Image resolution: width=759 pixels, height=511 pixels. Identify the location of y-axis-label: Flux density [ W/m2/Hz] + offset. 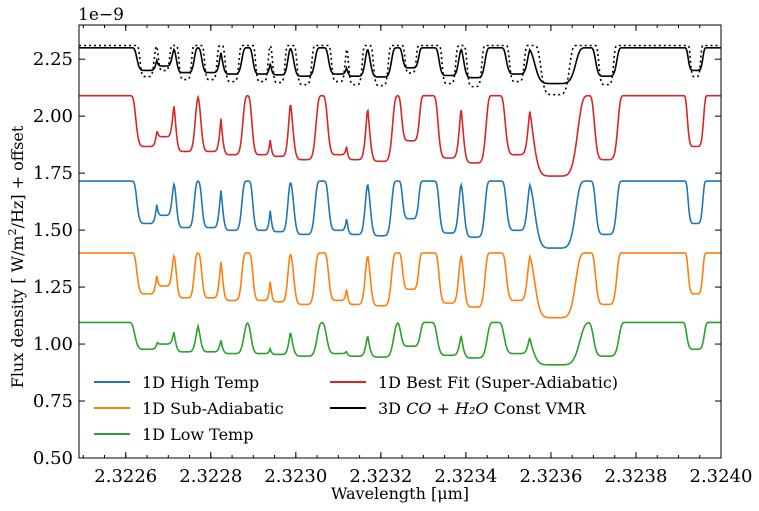
(16, 256).